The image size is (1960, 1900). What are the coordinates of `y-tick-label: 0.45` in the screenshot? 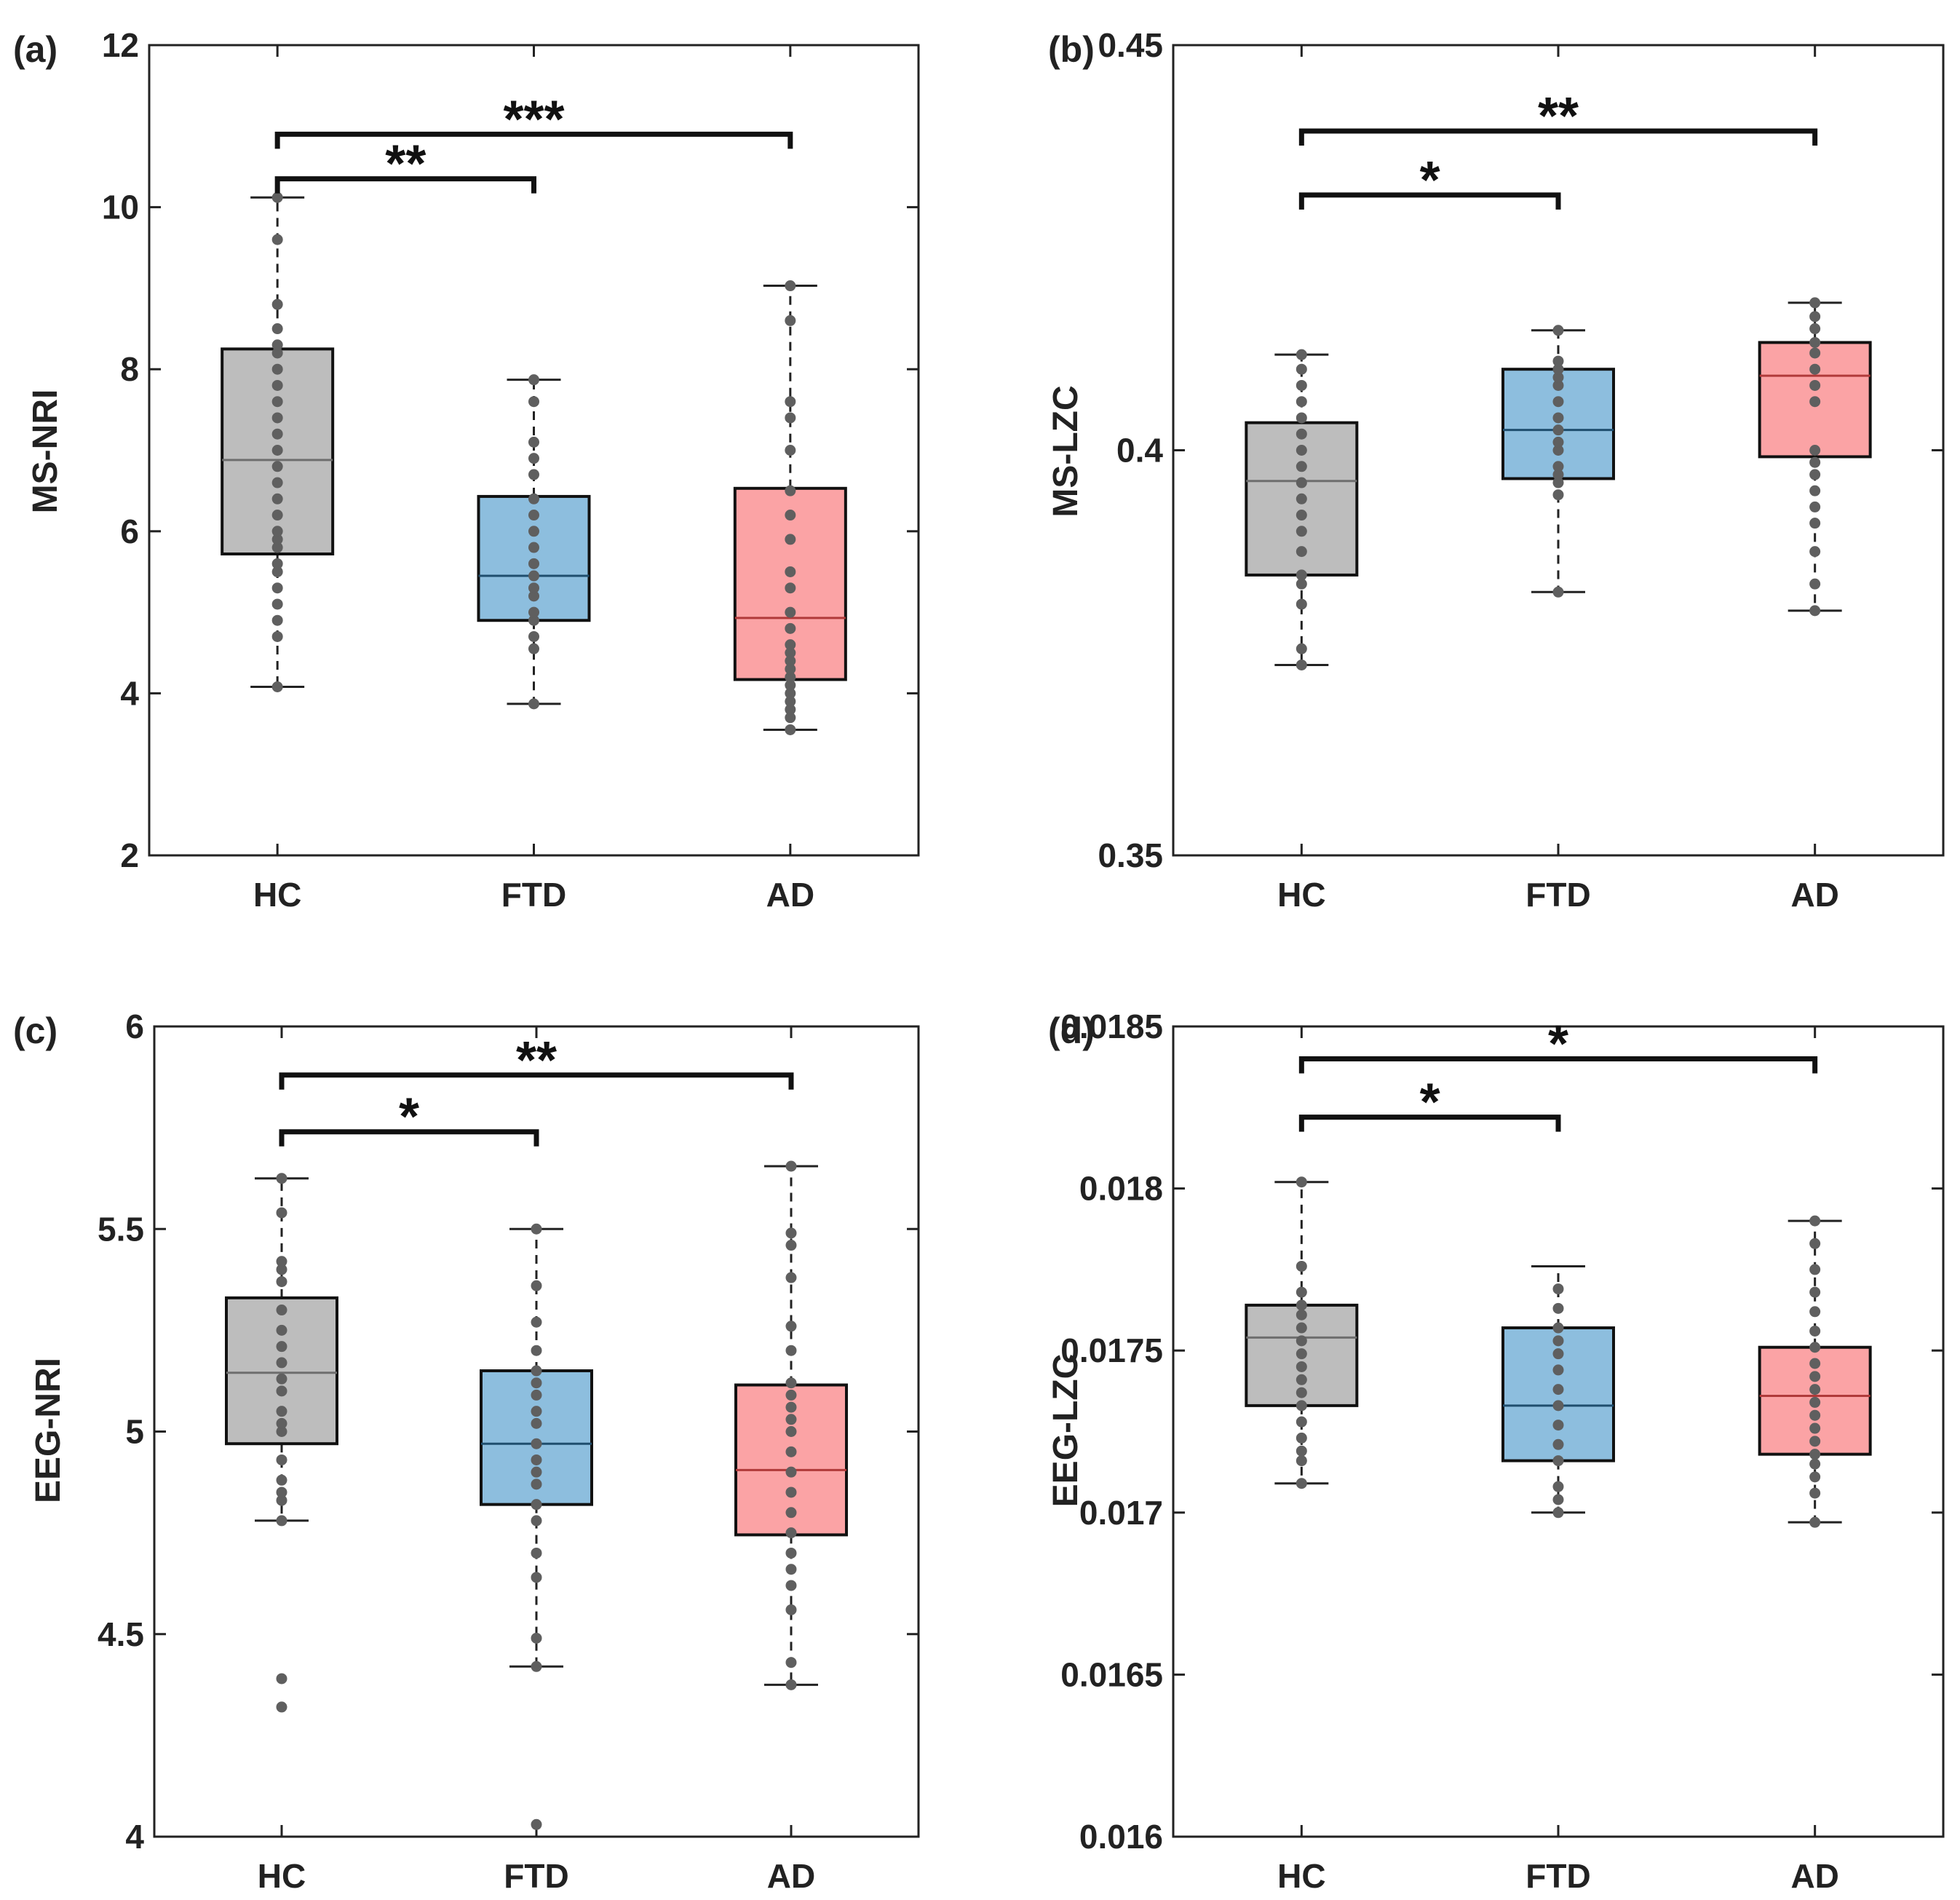 It's located at (1130, 45).